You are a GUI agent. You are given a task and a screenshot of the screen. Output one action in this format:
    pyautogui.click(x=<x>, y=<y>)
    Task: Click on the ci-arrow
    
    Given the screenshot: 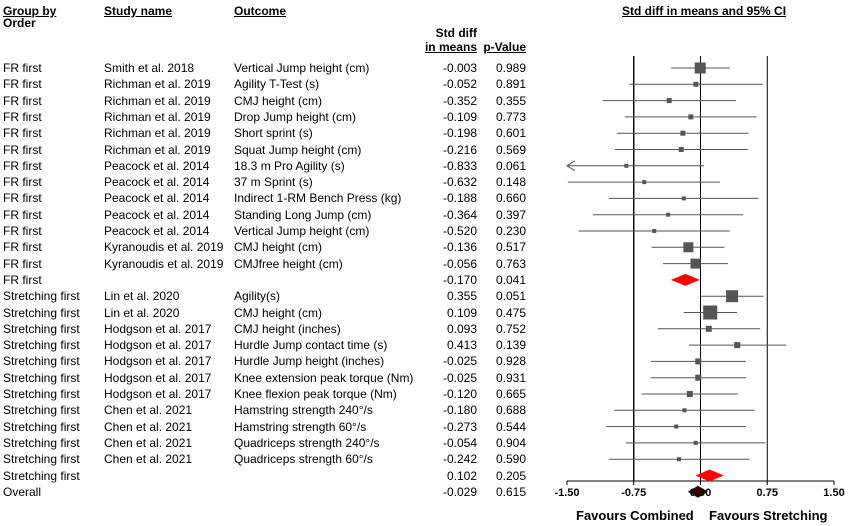 What is the action you would take?
    pyautogui.click(x=571, y=166)
    